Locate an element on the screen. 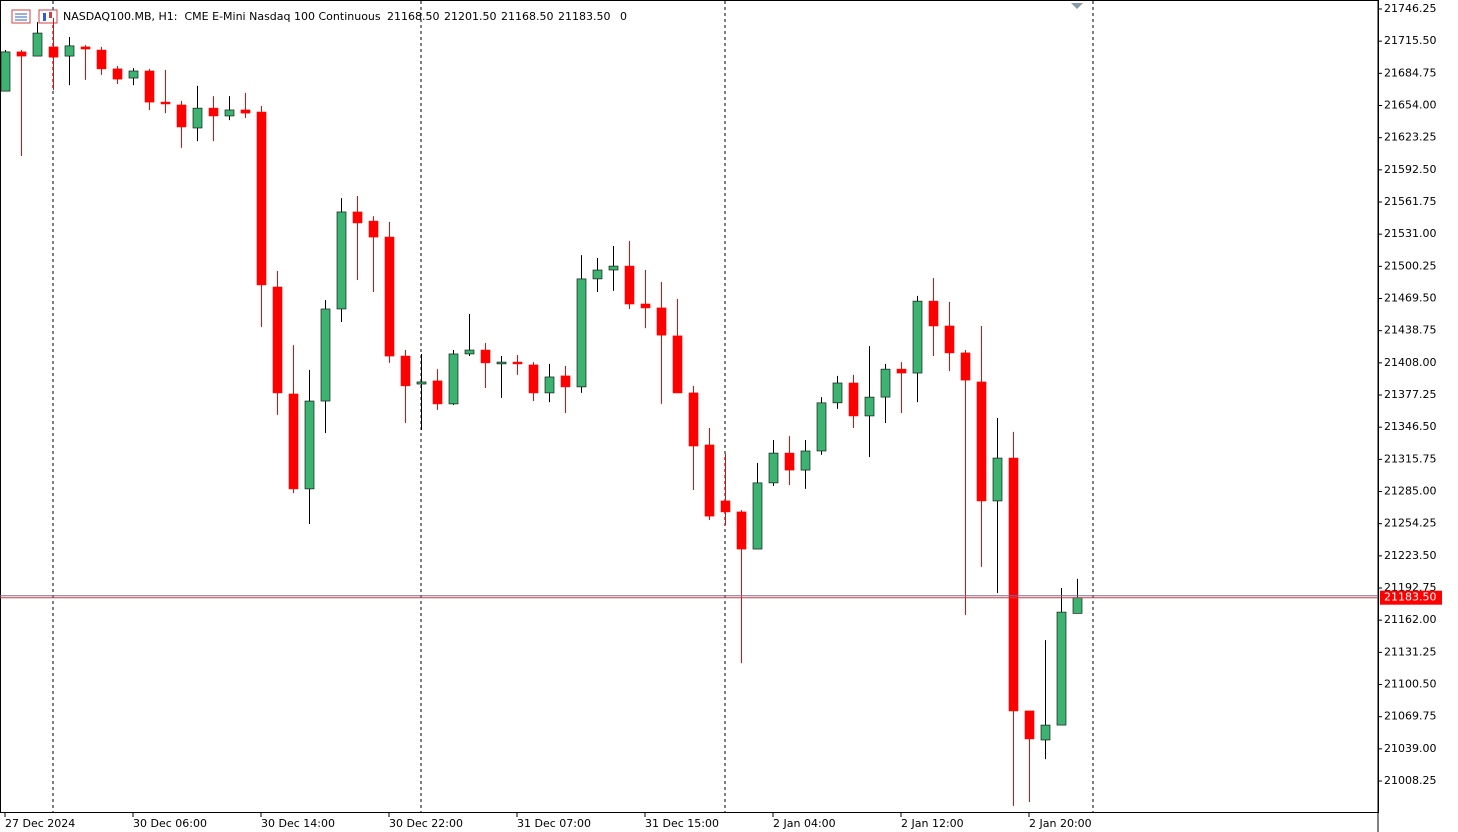  y-tick-label: 21008.25 is located at coordinates (1410, 780).